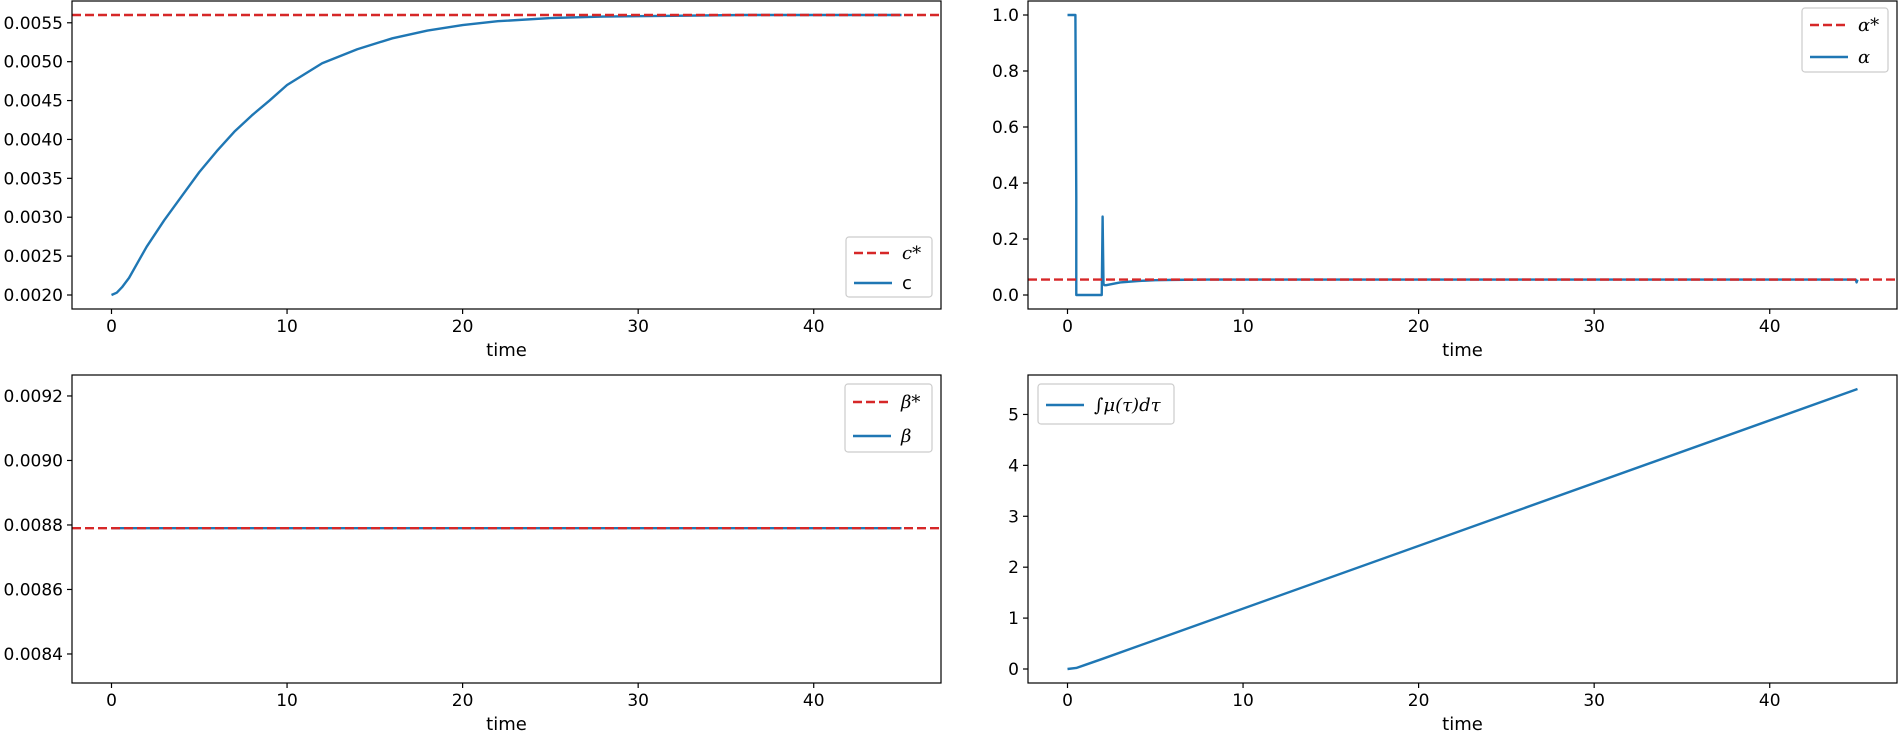  Describe the element at coordinates (1864, 57) in the screenshot. I see `legend-label: α` at that location.